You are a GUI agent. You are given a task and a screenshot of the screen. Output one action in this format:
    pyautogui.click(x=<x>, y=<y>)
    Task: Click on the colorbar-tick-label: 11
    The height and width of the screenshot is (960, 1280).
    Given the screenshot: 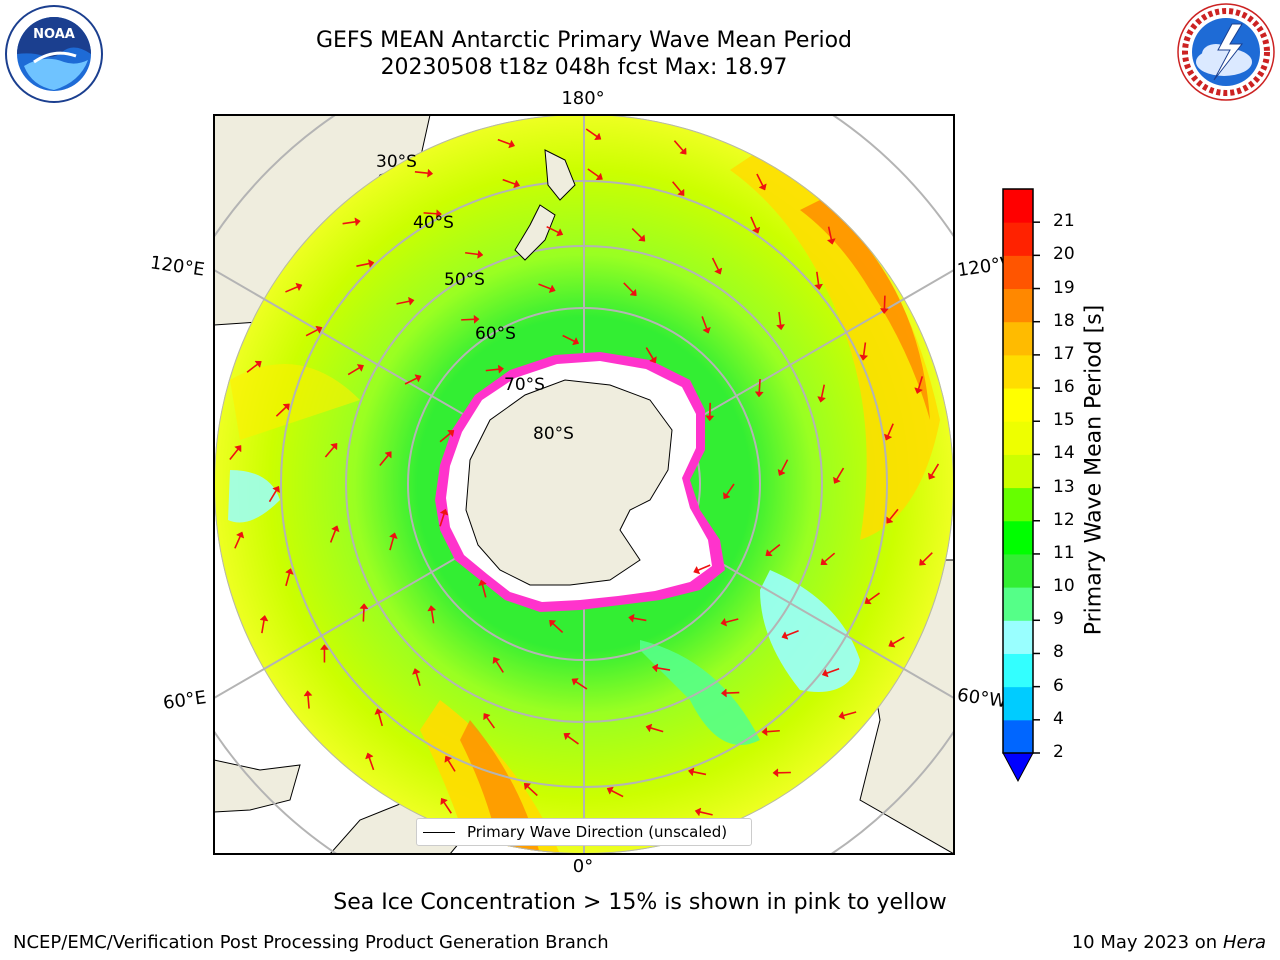 What is the action you would take?
    pyautogui.click(x=1064, y=552)
    